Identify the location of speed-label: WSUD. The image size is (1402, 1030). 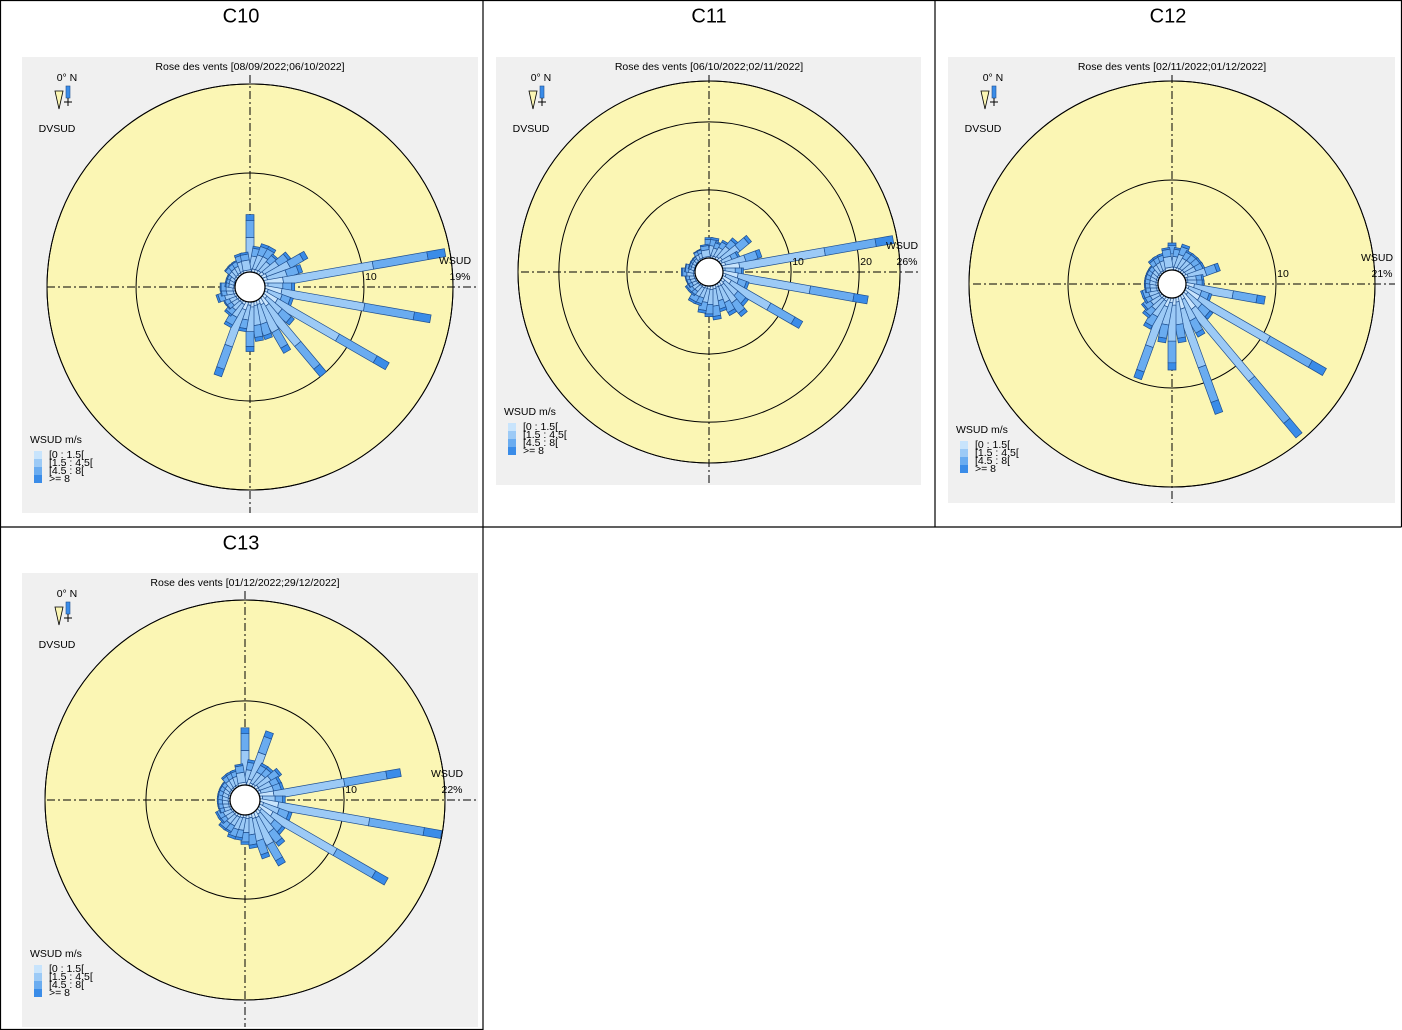
(902, 246).